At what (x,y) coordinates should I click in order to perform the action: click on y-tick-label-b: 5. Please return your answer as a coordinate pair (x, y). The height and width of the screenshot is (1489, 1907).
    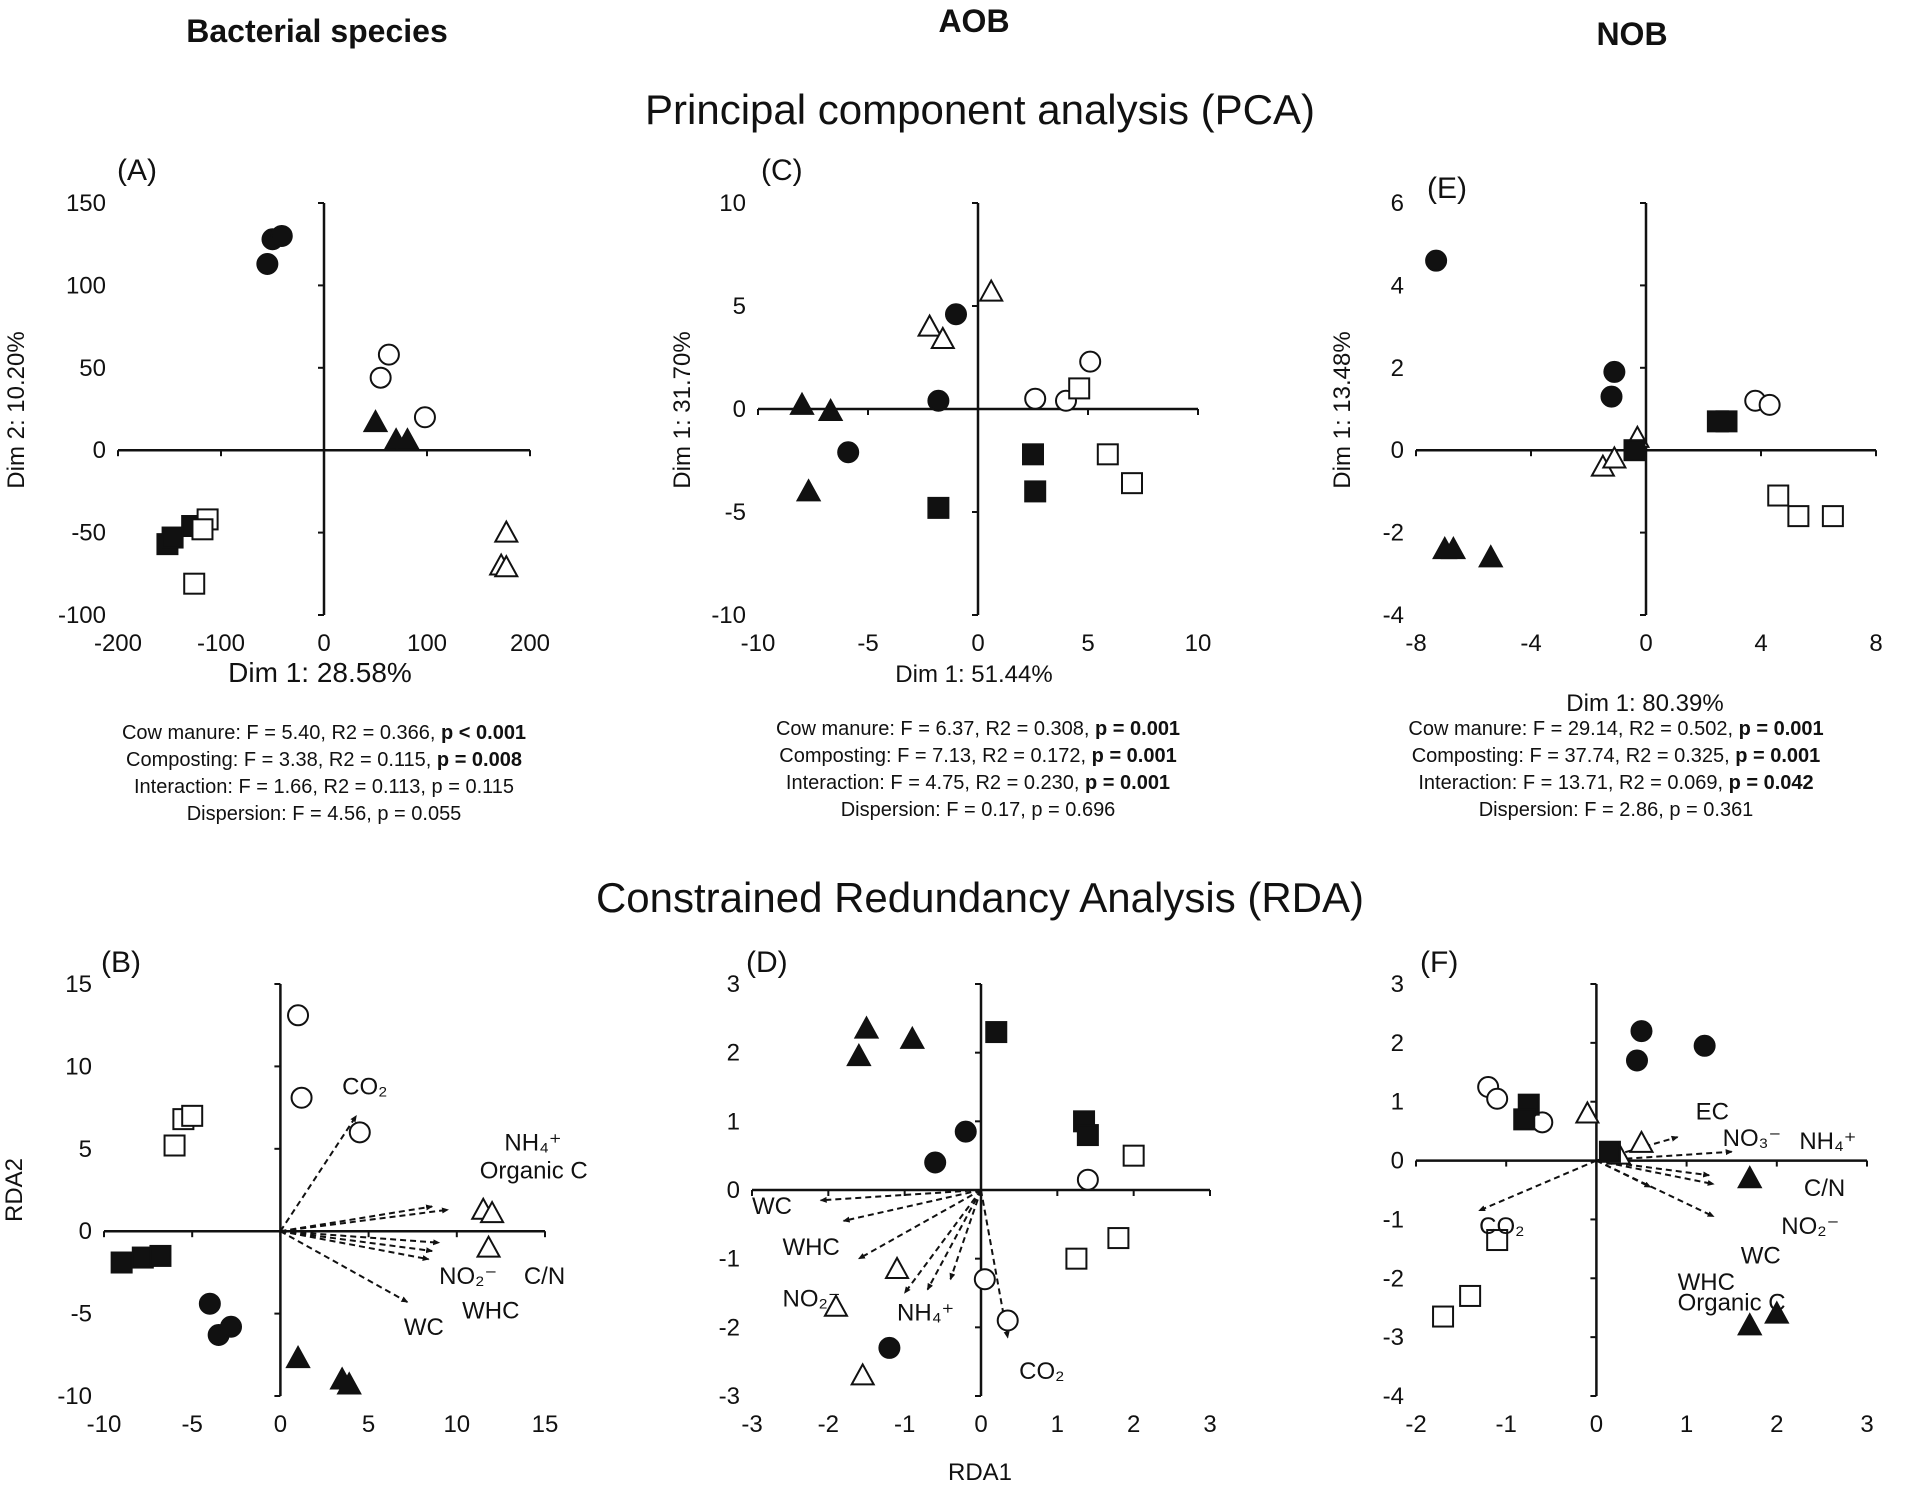
    Looking at the image, I should click on (85, 1149).